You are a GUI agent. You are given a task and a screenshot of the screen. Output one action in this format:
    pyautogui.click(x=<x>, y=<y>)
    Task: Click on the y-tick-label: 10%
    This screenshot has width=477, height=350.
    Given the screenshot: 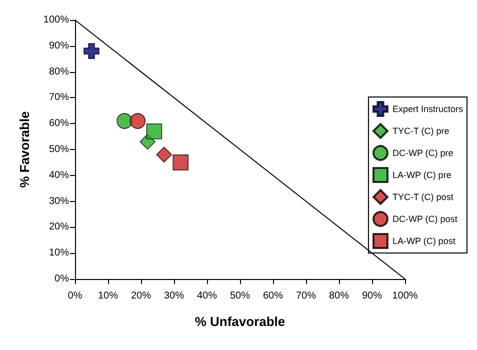 What is the action you would take?
    pyautogui.click(x=59, y=253)
    